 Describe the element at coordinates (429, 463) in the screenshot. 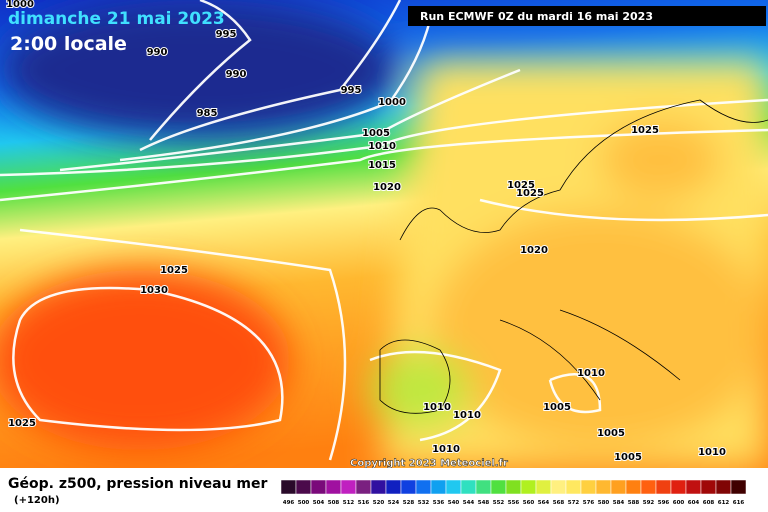

I see `copyright: Copyright 2023 Meteociel.fr` at that location.